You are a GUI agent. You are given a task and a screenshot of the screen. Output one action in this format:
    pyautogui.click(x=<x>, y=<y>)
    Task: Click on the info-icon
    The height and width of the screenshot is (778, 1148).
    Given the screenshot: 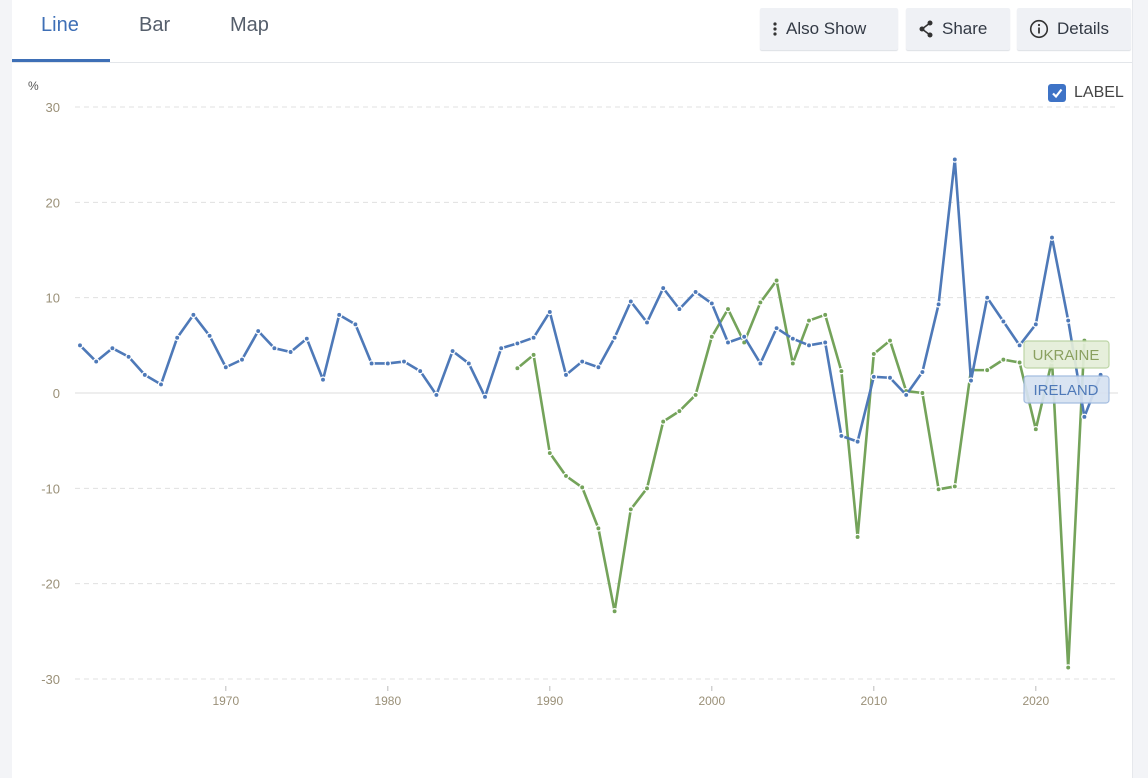 What is the action you would take?
    pyautogui.click(x=1039, y=29)
    